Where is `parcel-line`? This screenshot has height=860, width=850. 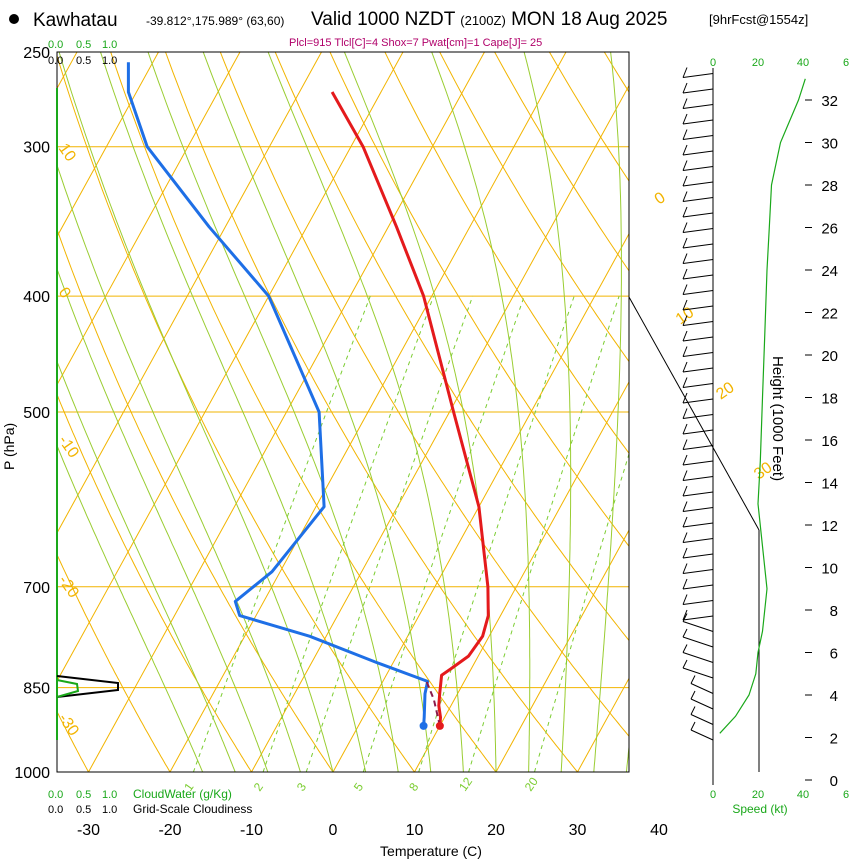
parcel-line is located at coordinates (432, 702).